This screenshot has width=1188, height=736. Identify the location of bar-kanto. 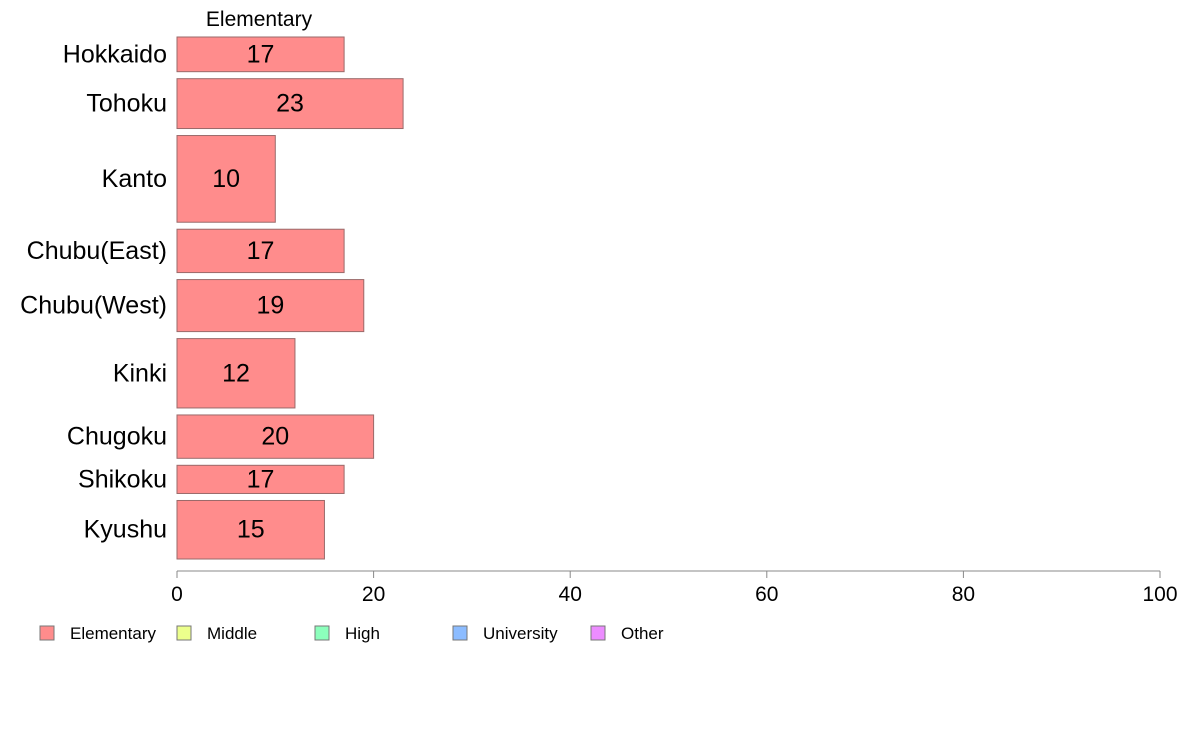
(226, 179).